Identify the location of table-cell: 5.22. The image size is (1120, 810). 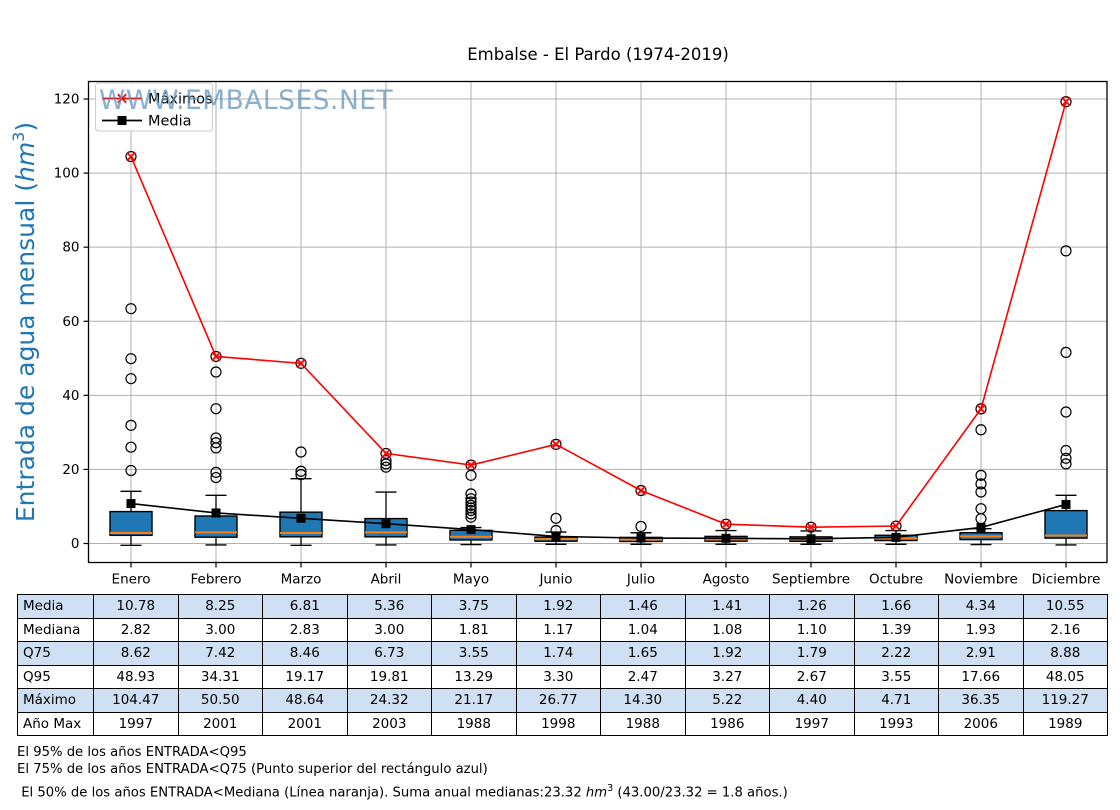
(727, 700).